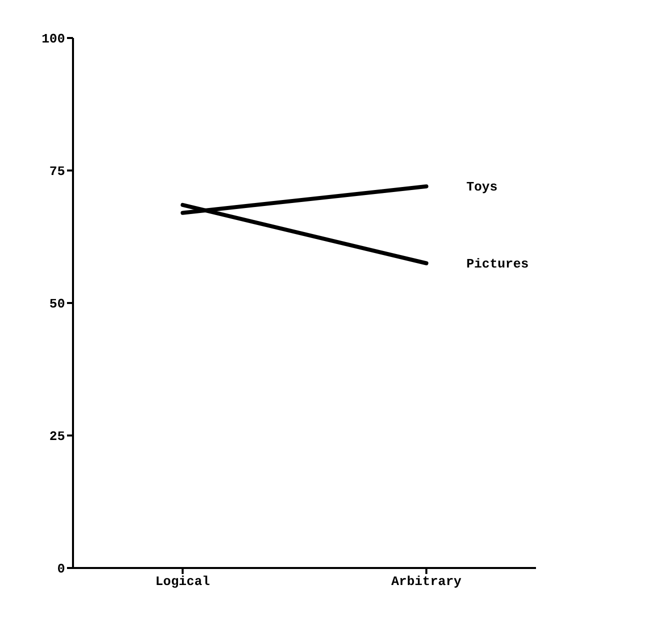  I want to click on y-tick-label: 0, so click(61, 569).